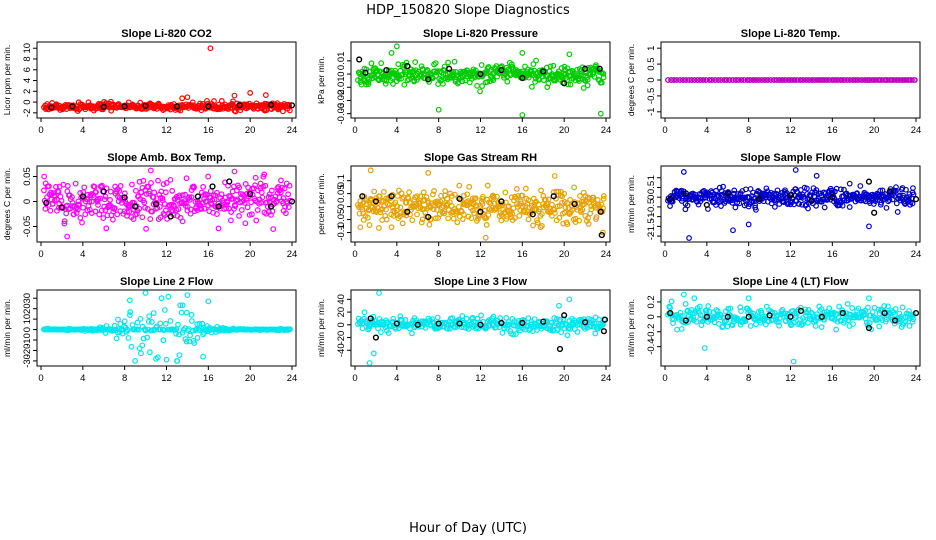 The width and height of the screenshot is (936, 540). What do you see at coordinates (651, 346) in the screenshot?
I see `y-tick-label: -0.4` at bounding box center [651, 346].